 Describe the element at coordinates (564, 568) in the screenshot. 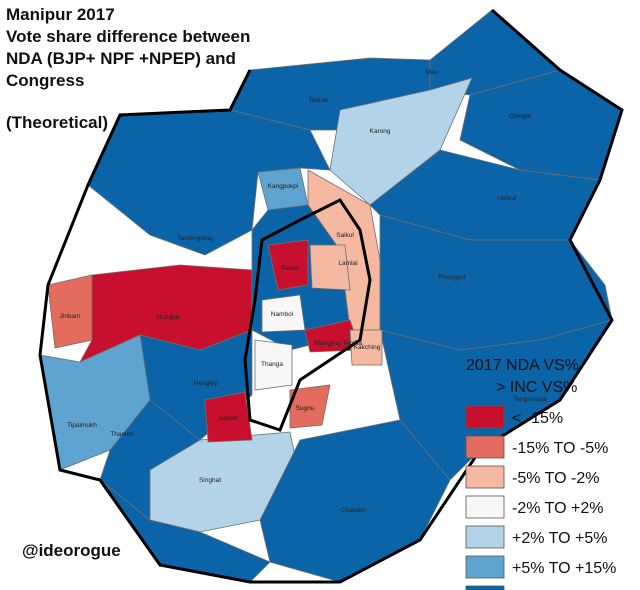

I see `legend-label: +5% TO +15%` at that location.